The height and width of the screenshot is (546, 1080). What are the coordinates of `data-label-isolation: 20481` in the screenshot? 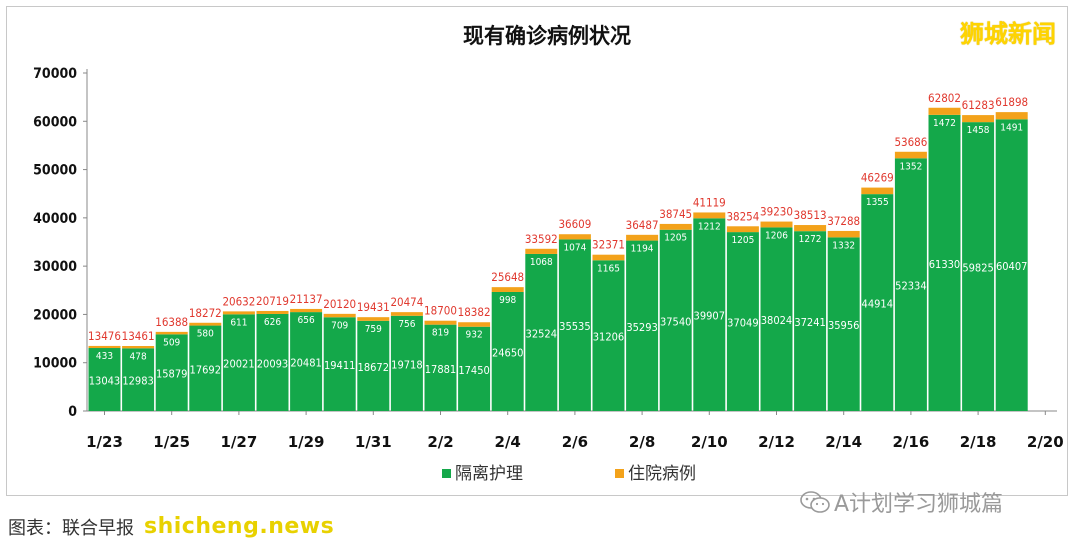 It's located at (305, 363).